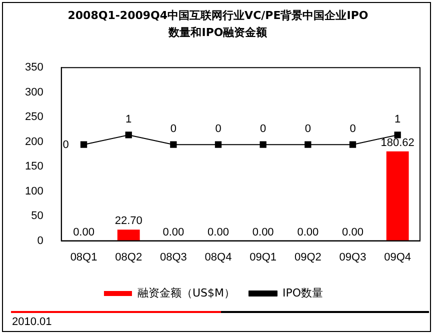 The width and height of the screenshot is (435, 336). What do you see at coordinates (308, 257) in the screenshot?
I see `x-tick-label: 09Q2` at bounding box center [308, 257].